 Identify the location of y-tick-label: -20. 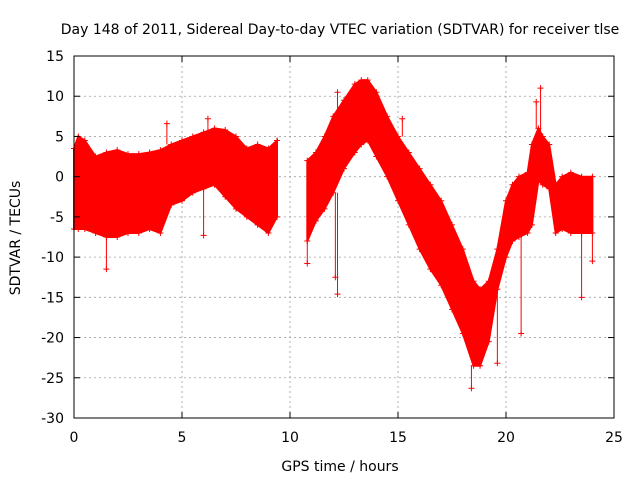
(52, 339).